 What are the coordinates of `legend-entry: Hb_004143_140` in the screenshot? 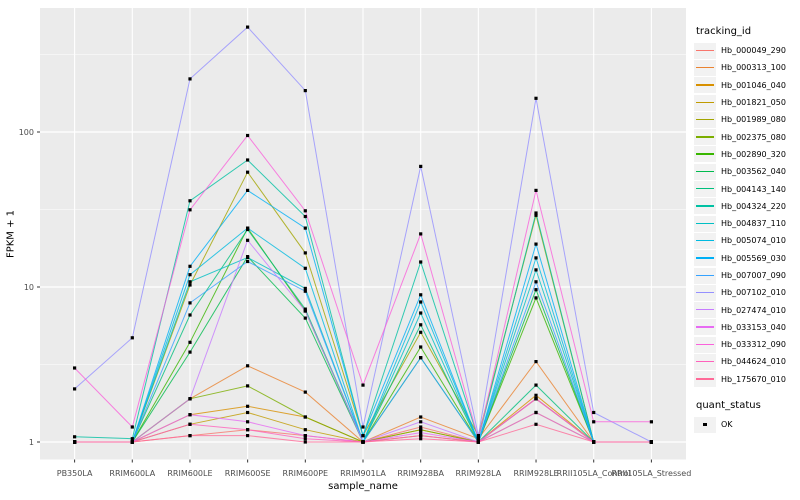 It's located at (747, 189).